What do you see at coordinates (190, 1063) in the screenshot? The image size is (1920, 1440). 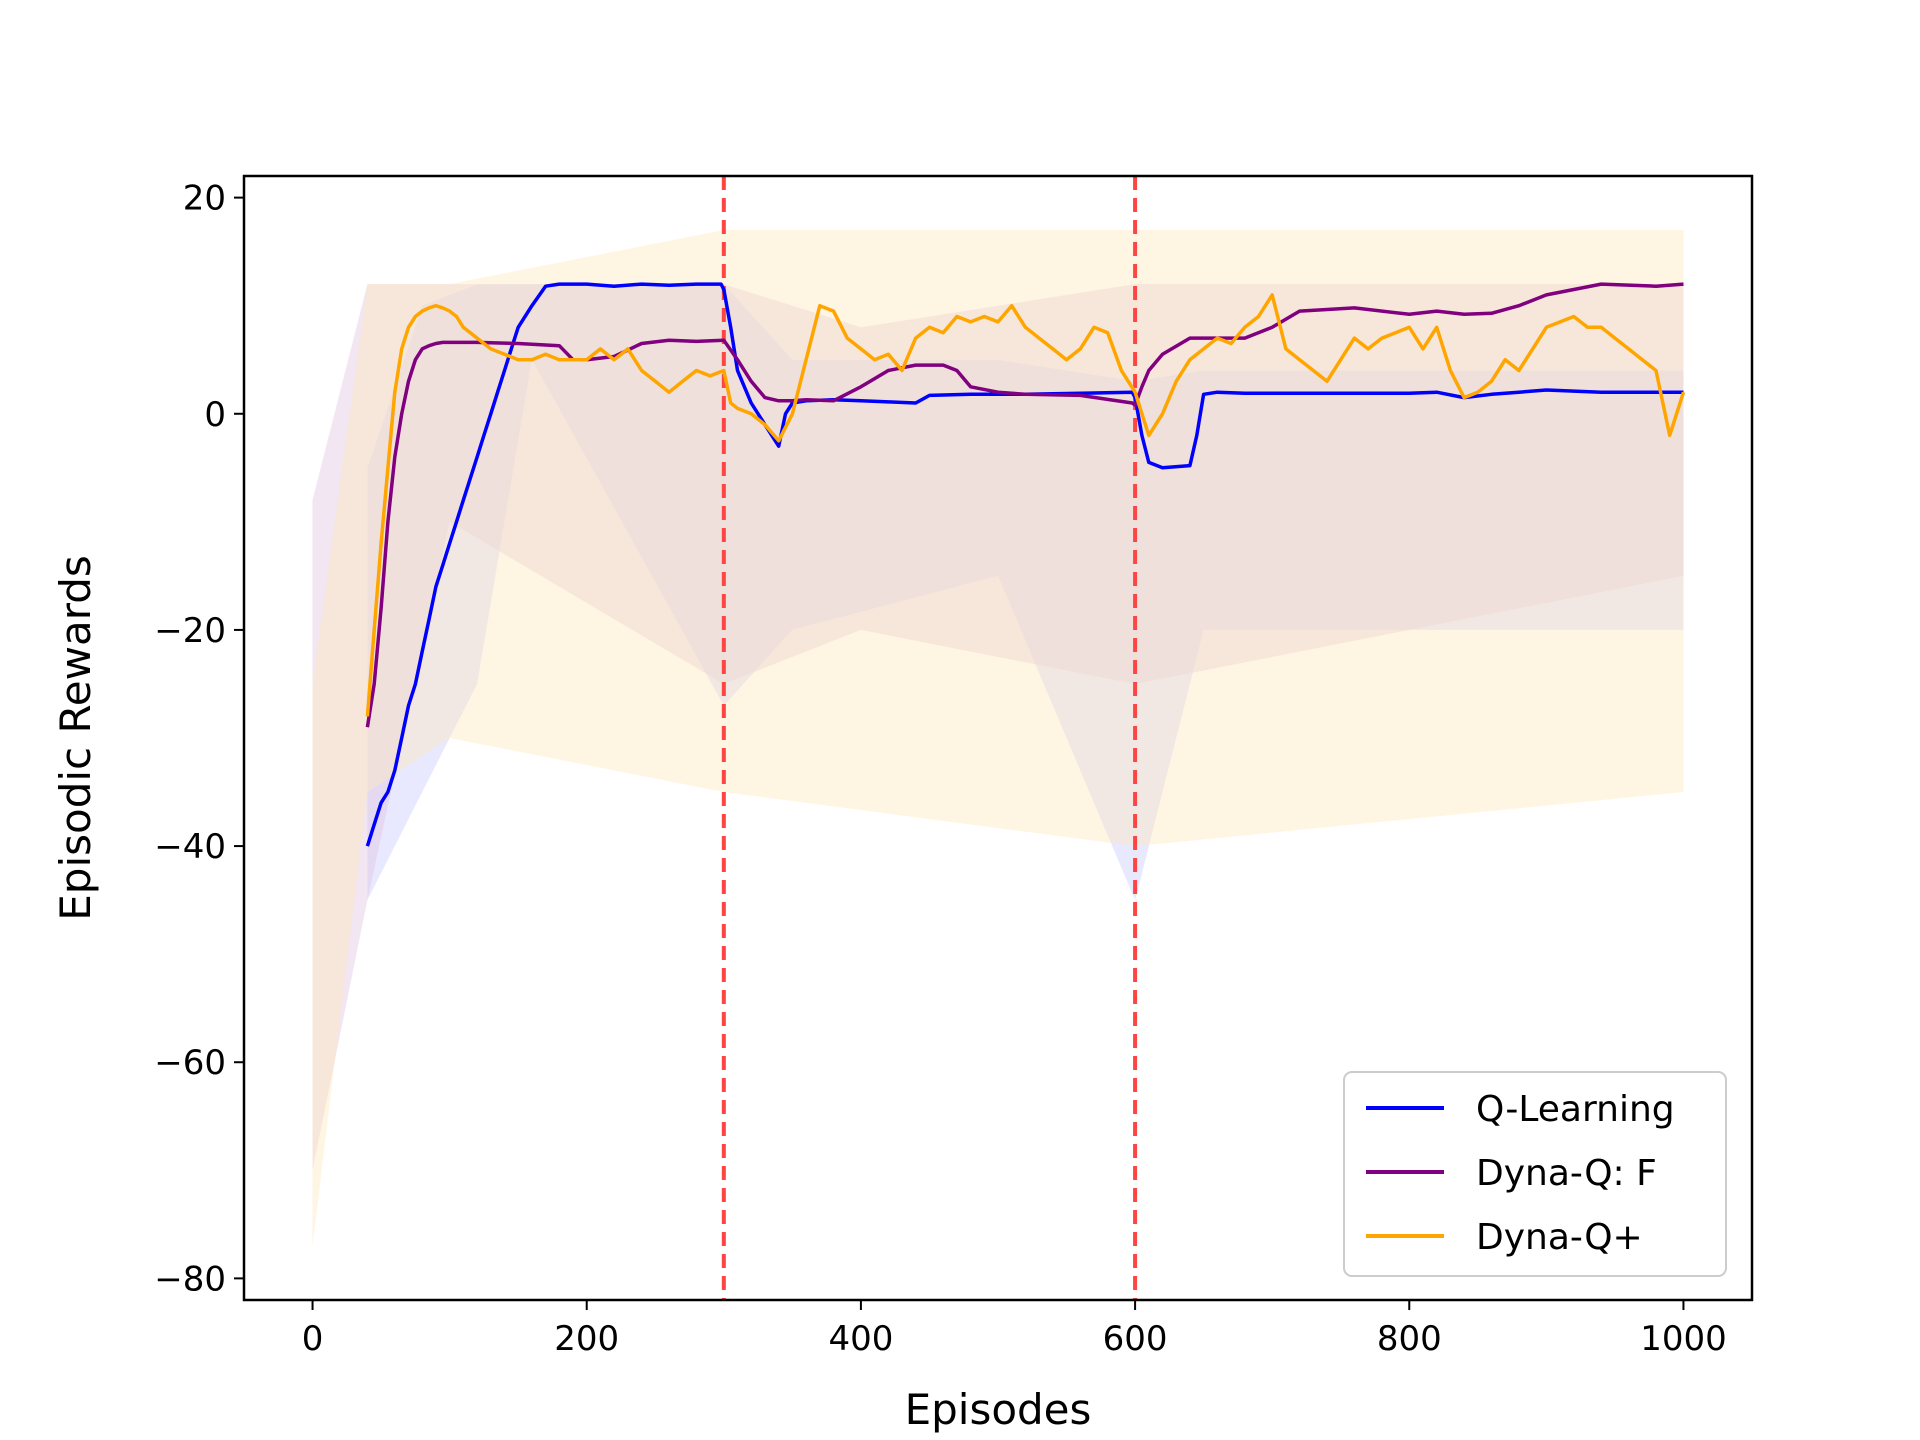 I see `y-tick-label: −60` at bounding box center [190, 1063].